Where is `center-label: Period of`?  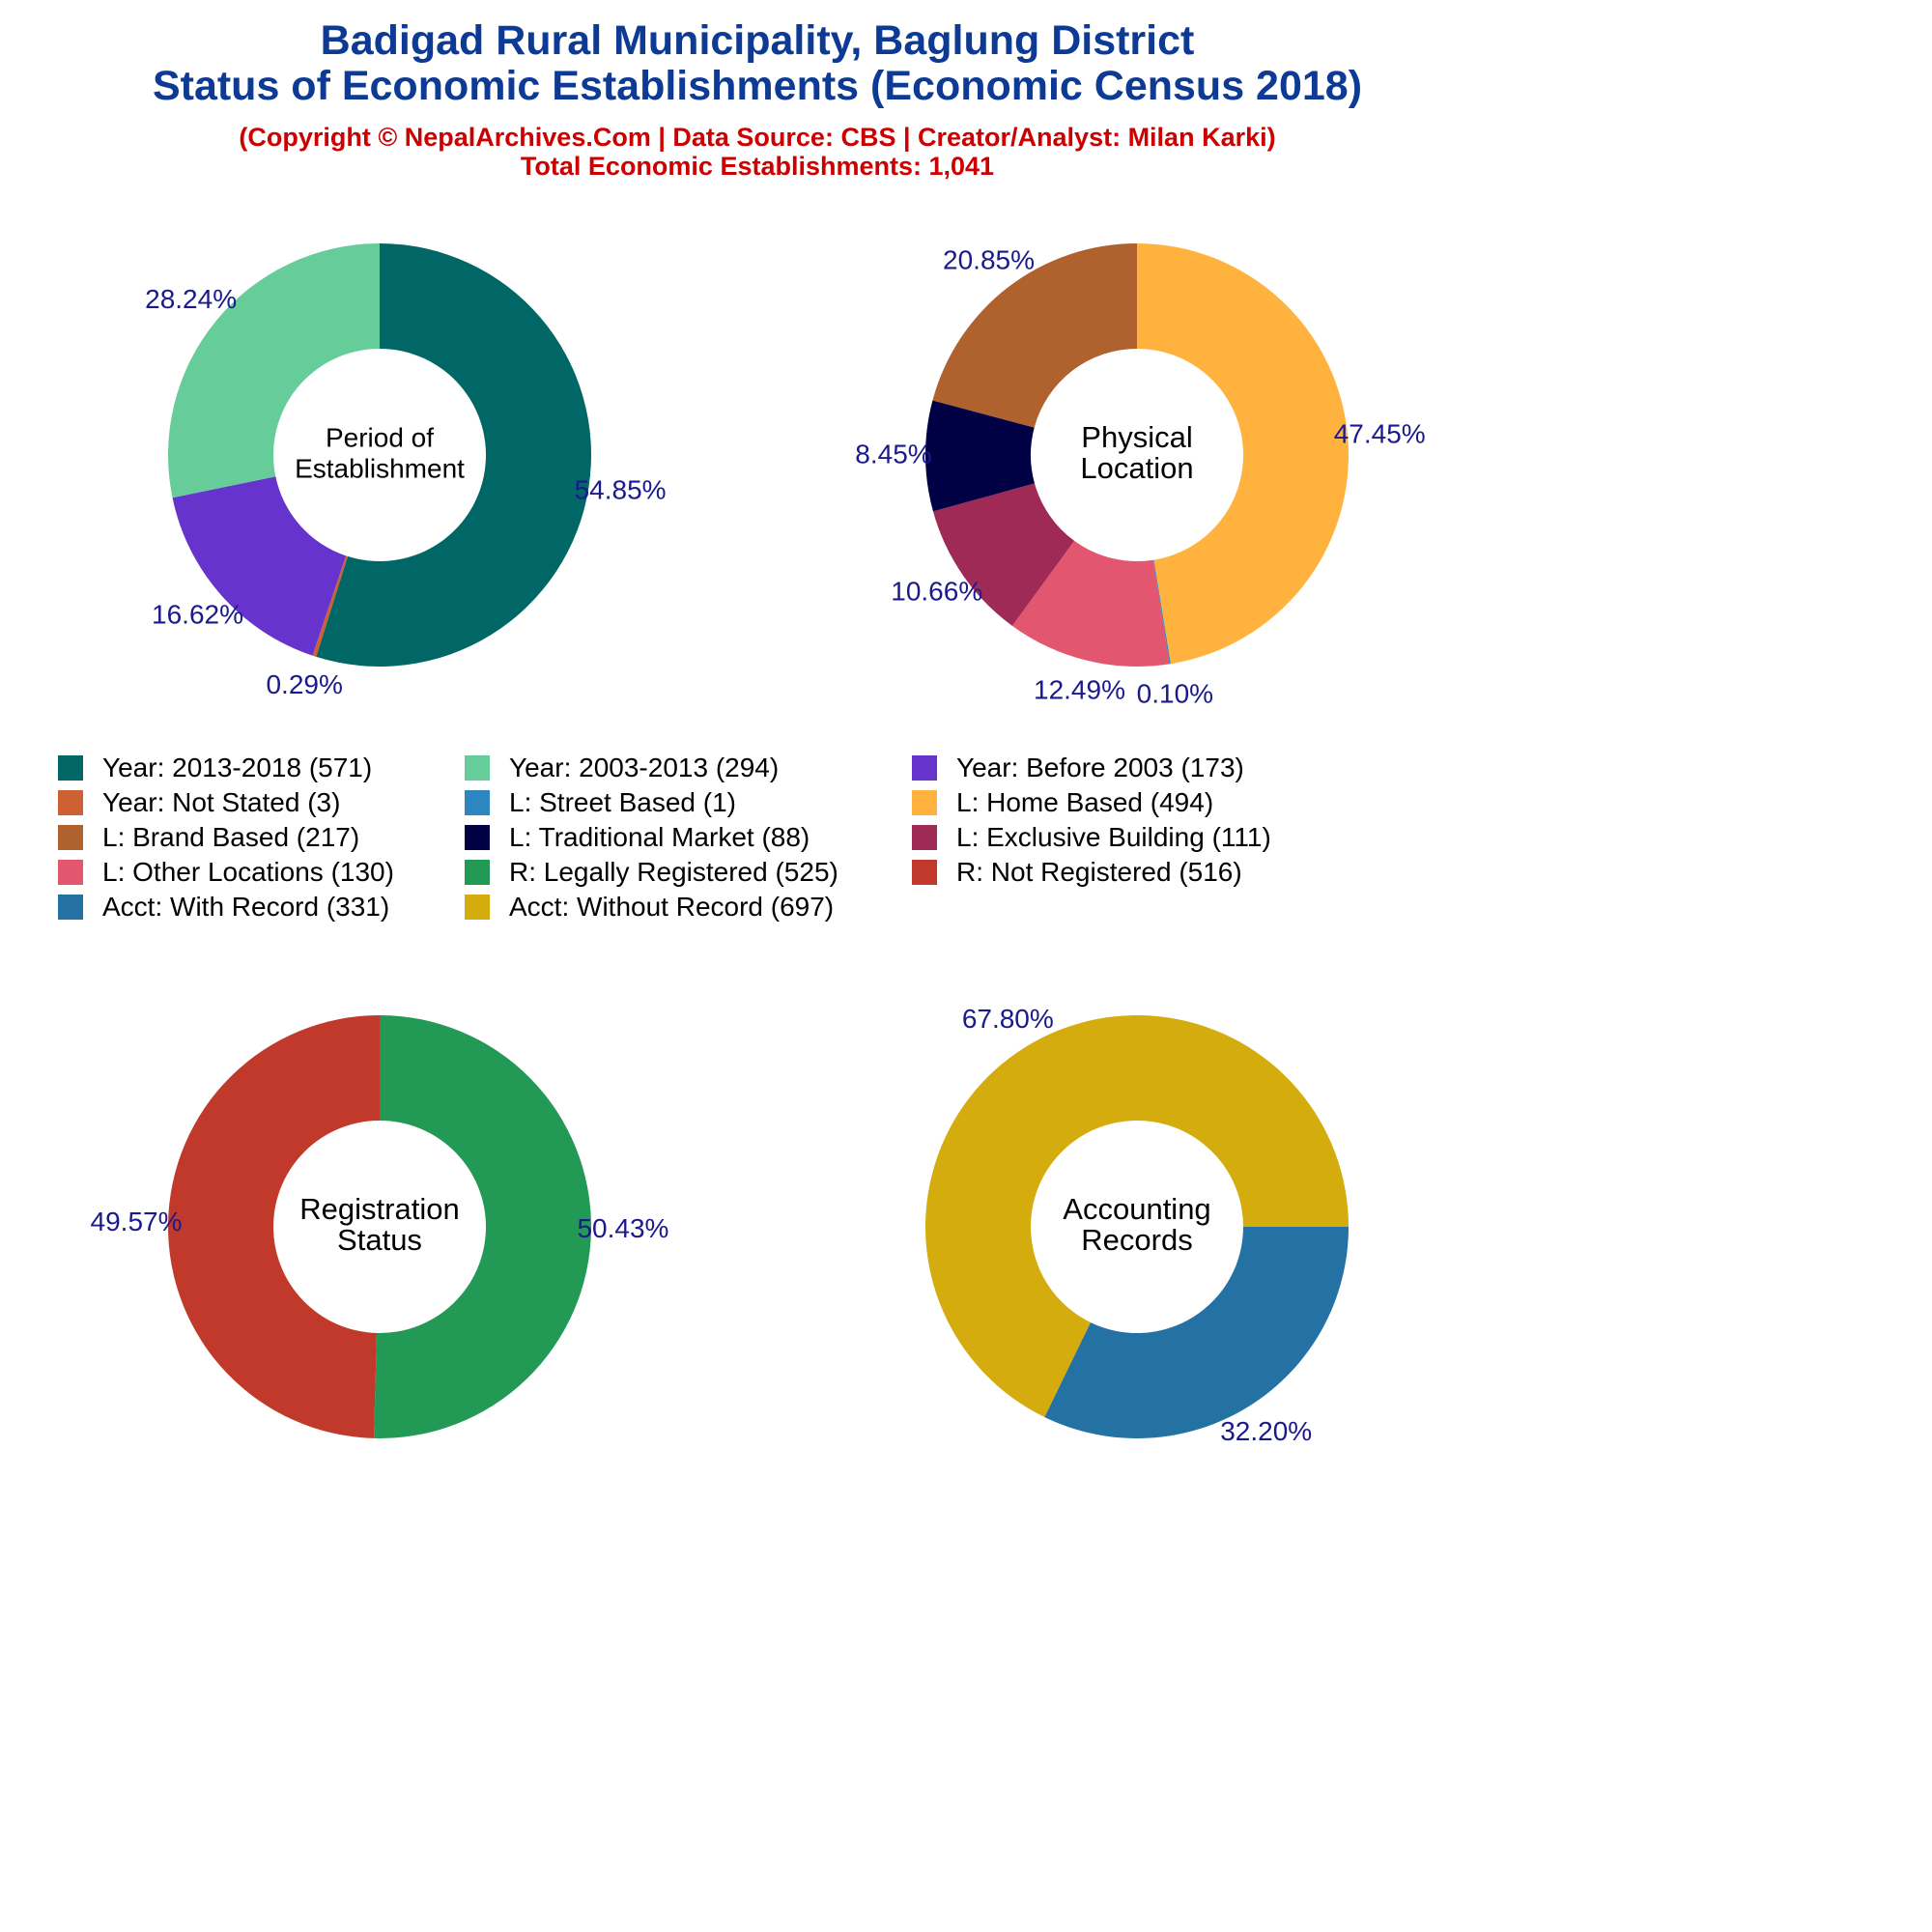
center-label: Period of is located at coordinates (380, 437).